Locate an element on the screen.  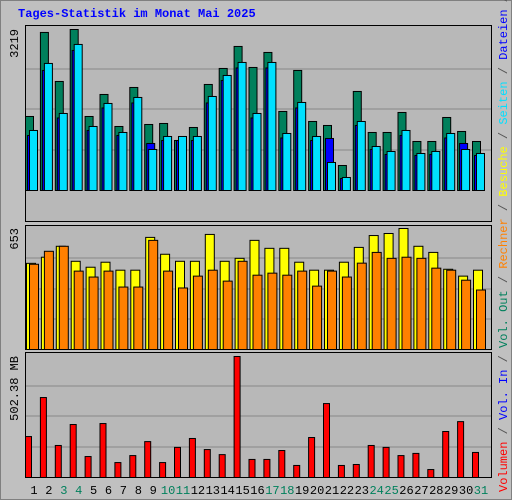
x-tick-label: 17 is located at coordinates (272, 491).